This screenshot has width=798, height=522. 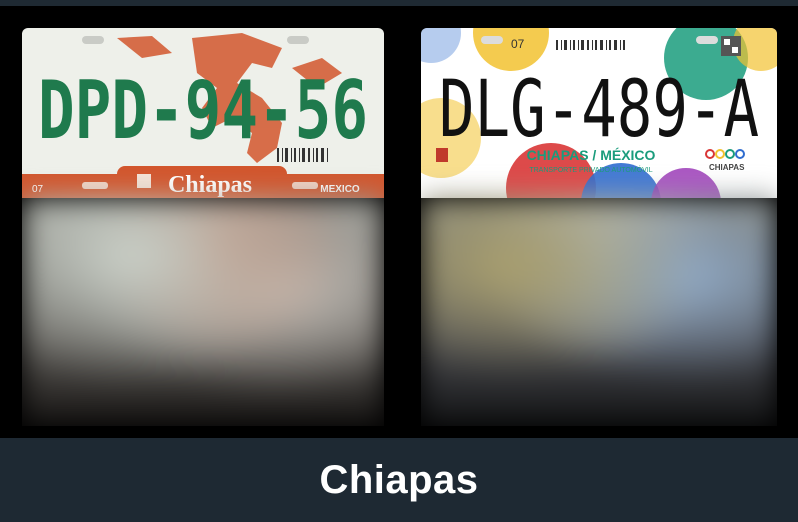 What do you see at coordinates (399, 3) in the screenshot?
I see `top-edge-divider` at bounding box center [399, 3].